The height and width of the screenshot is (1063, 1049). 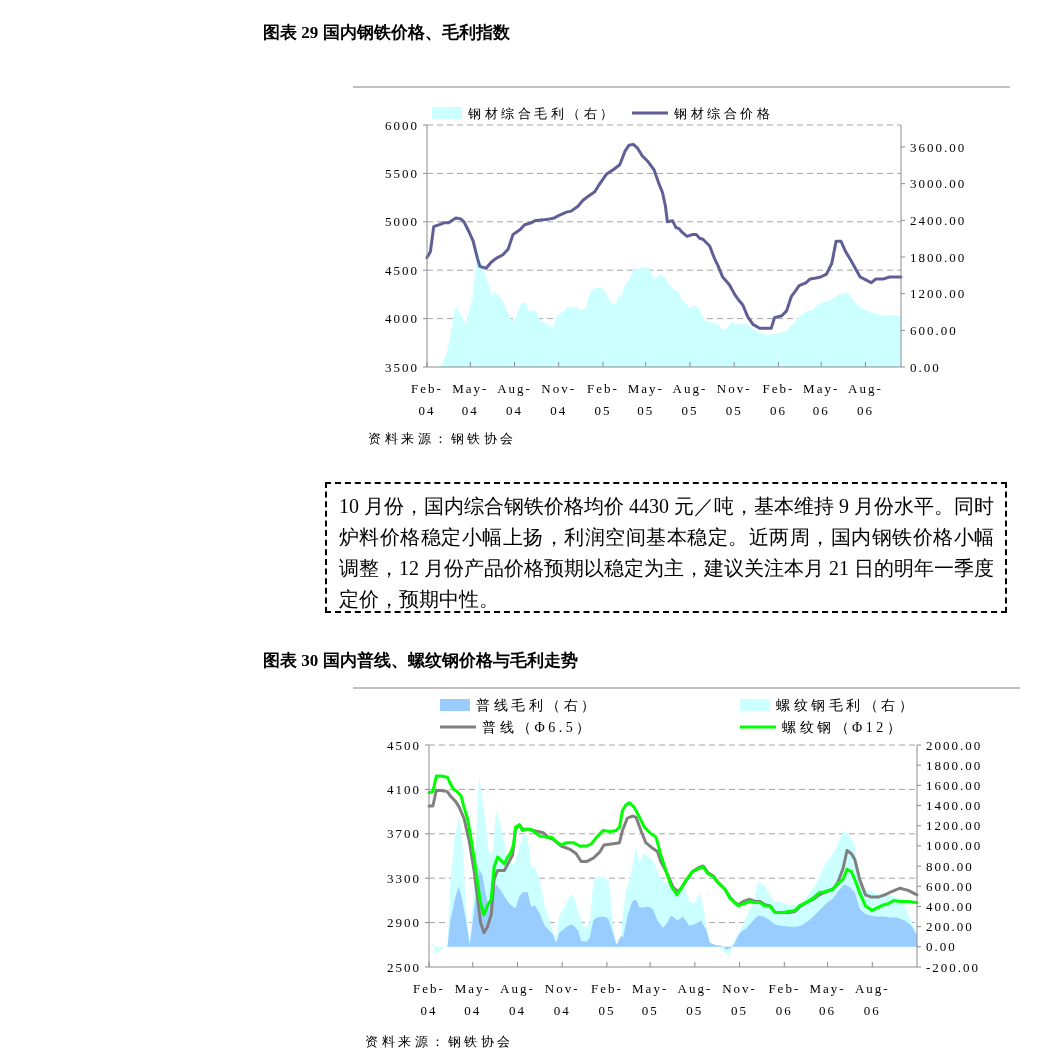 I want to click on y2-tick-label: 200.00, so click(x=950, y=927).